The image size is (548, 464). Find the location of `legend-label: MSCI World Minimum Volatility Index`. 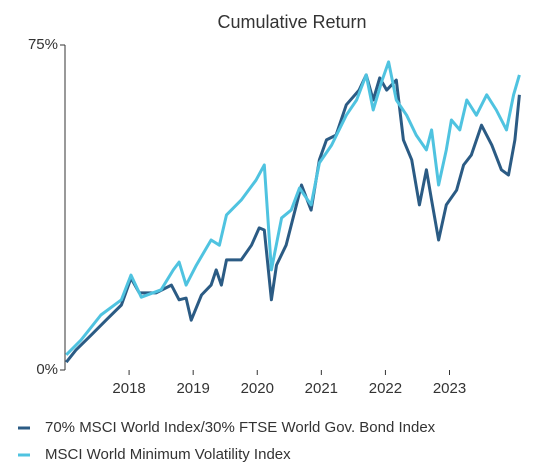

legend-label: MSCI World Minimum Volatility Index is located at coordinates (168, 454).